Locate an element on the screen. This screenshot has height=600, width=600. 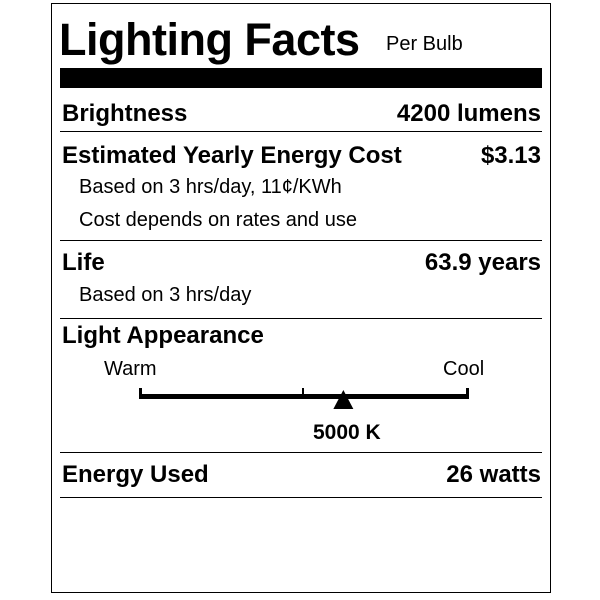
energy-cost-note: Cost depends on rates and use is located at coordinates (218, 220).